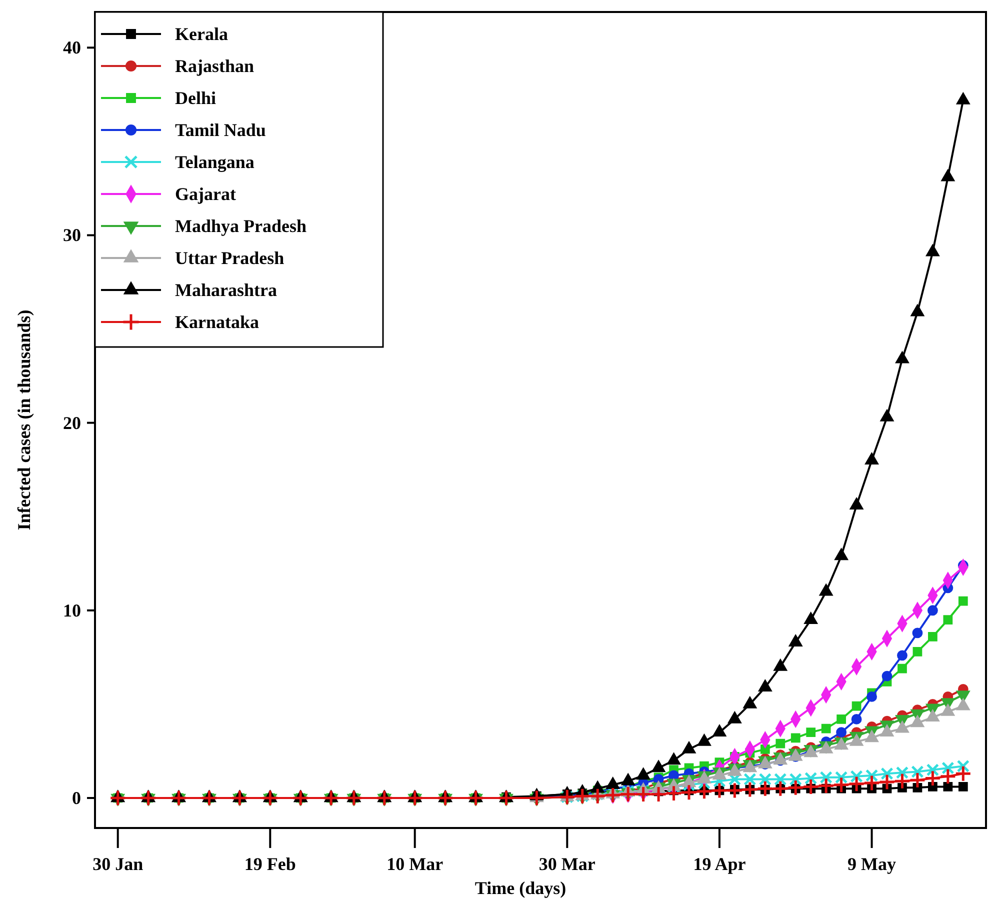  I want to click on legend-label: Uttar Pradesh, so click(229, 258).